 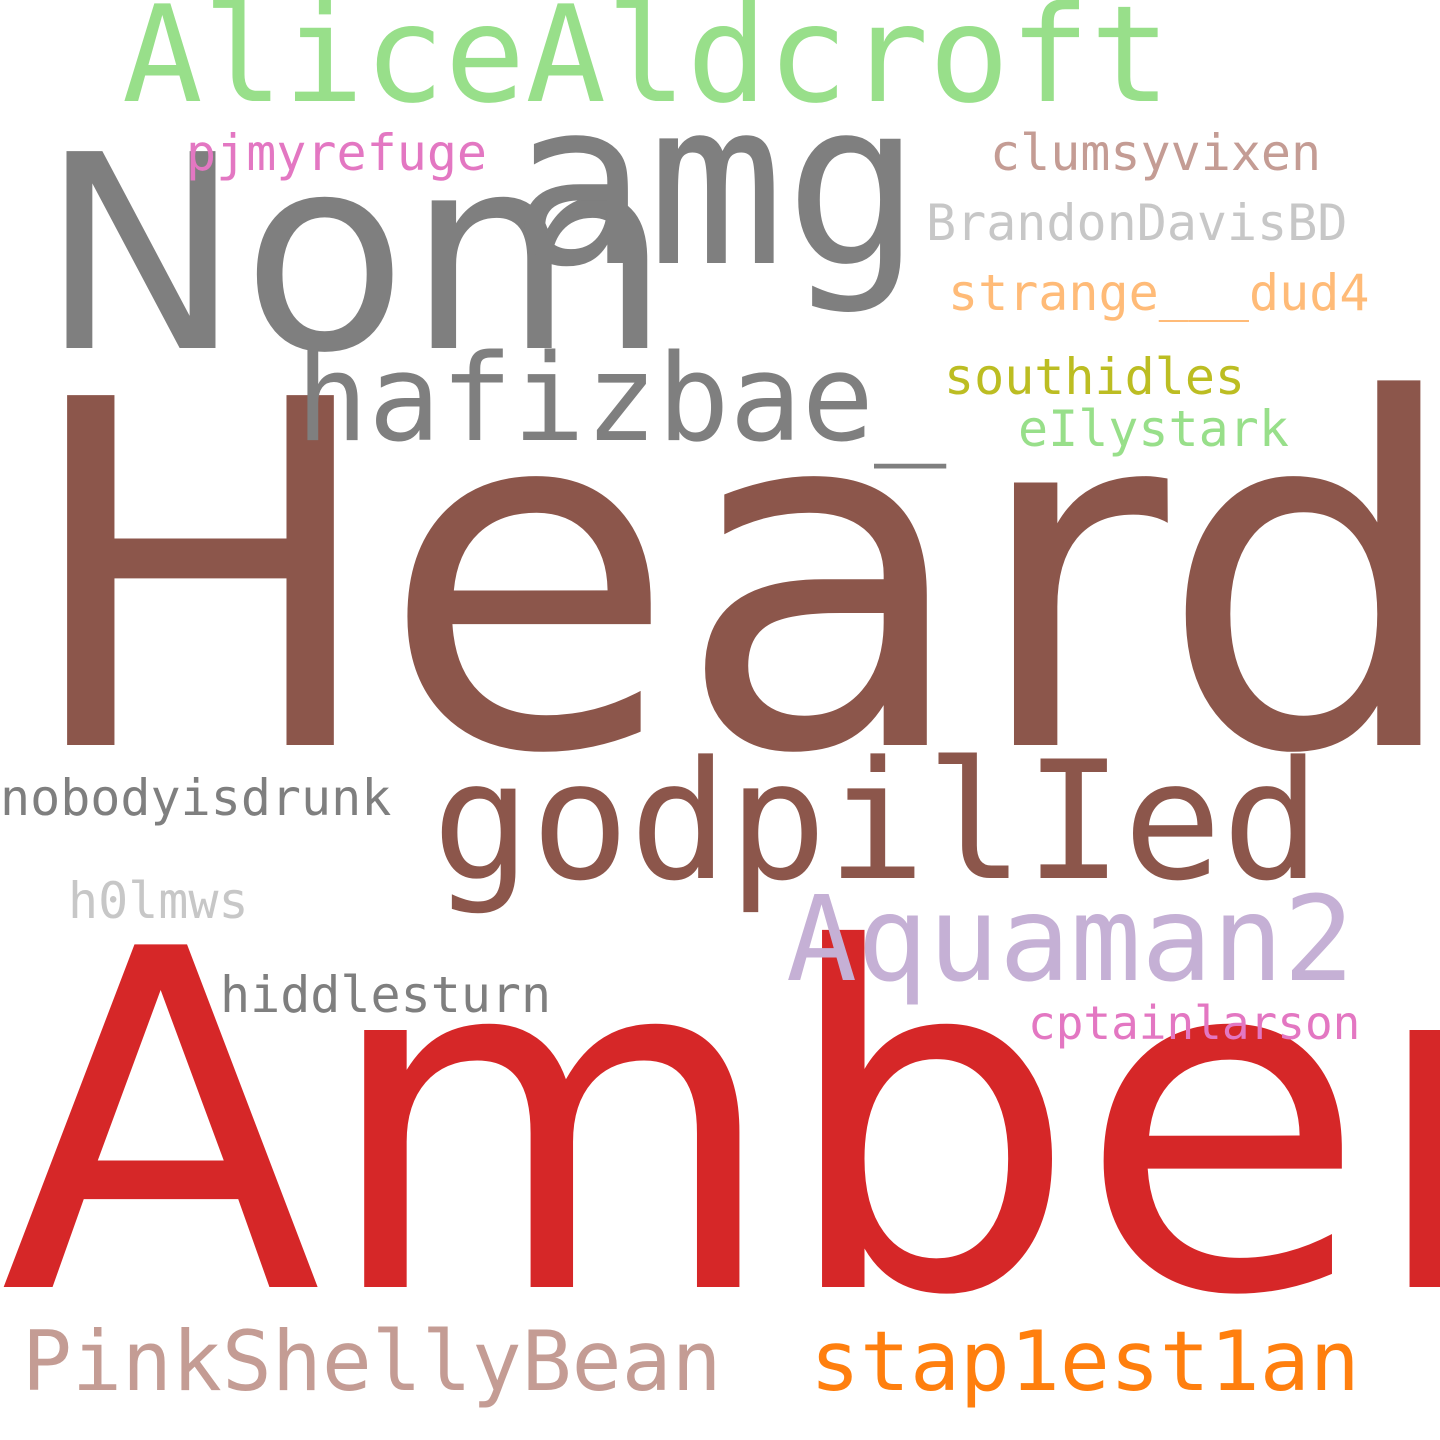 What do you see at coordinates (876, 821) in the screenshot?
I see `word-godpilled: godpilIed` at bounding box center [876, 821].